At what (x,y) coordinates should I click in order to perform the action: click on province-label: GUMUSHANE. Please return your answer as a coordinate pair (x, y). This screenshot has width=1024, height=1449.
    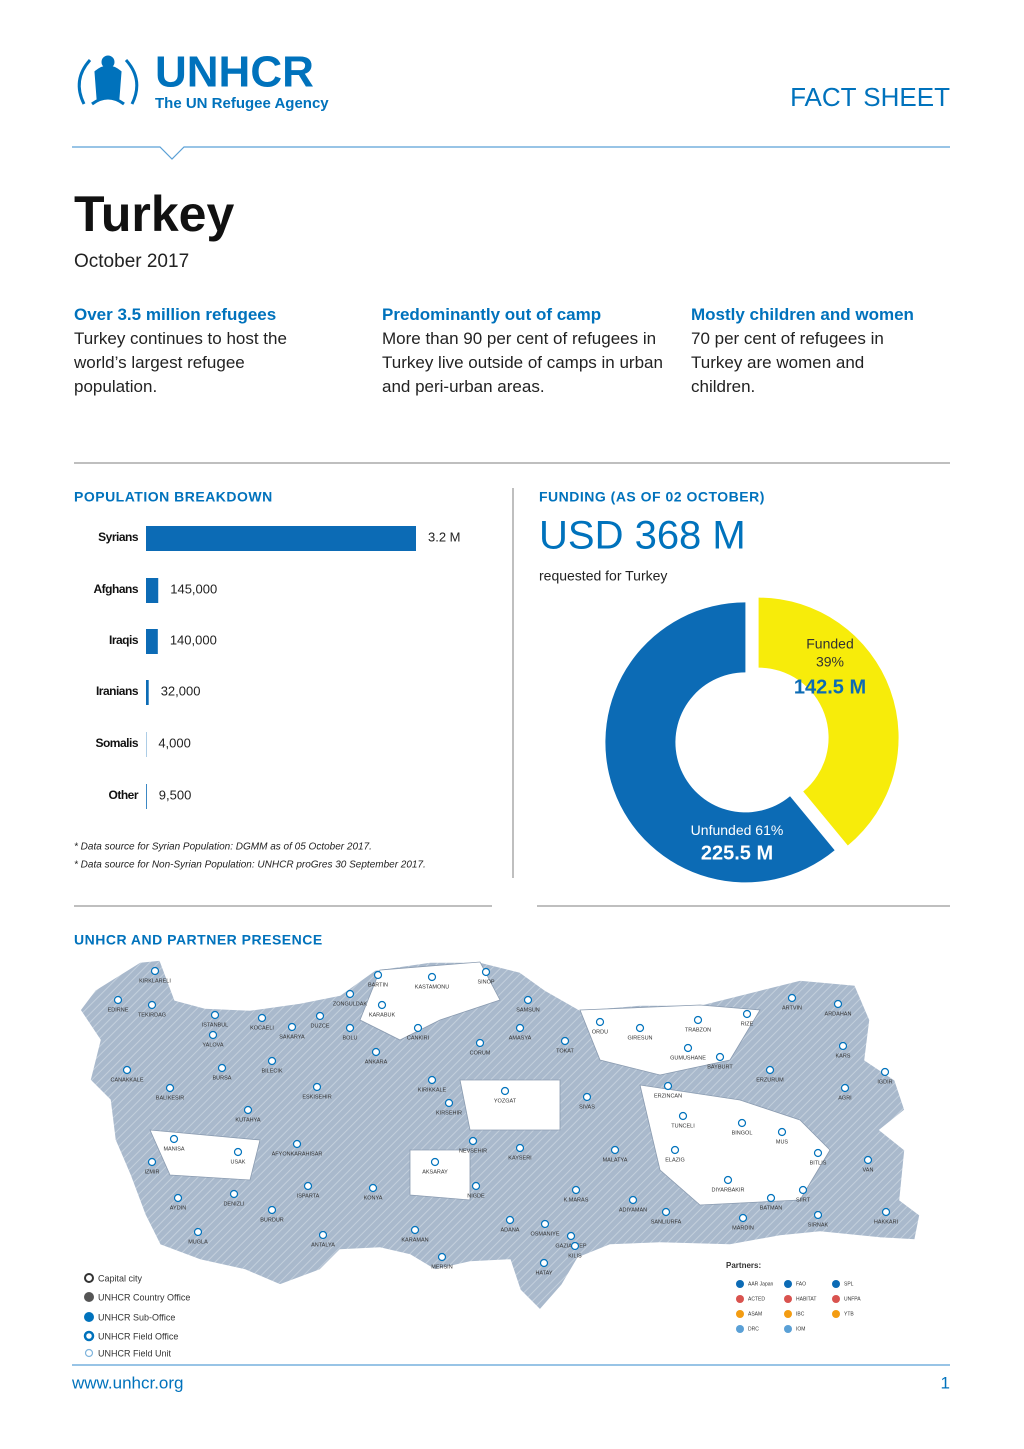
    Looking at the image, I should click on (688, 1058).